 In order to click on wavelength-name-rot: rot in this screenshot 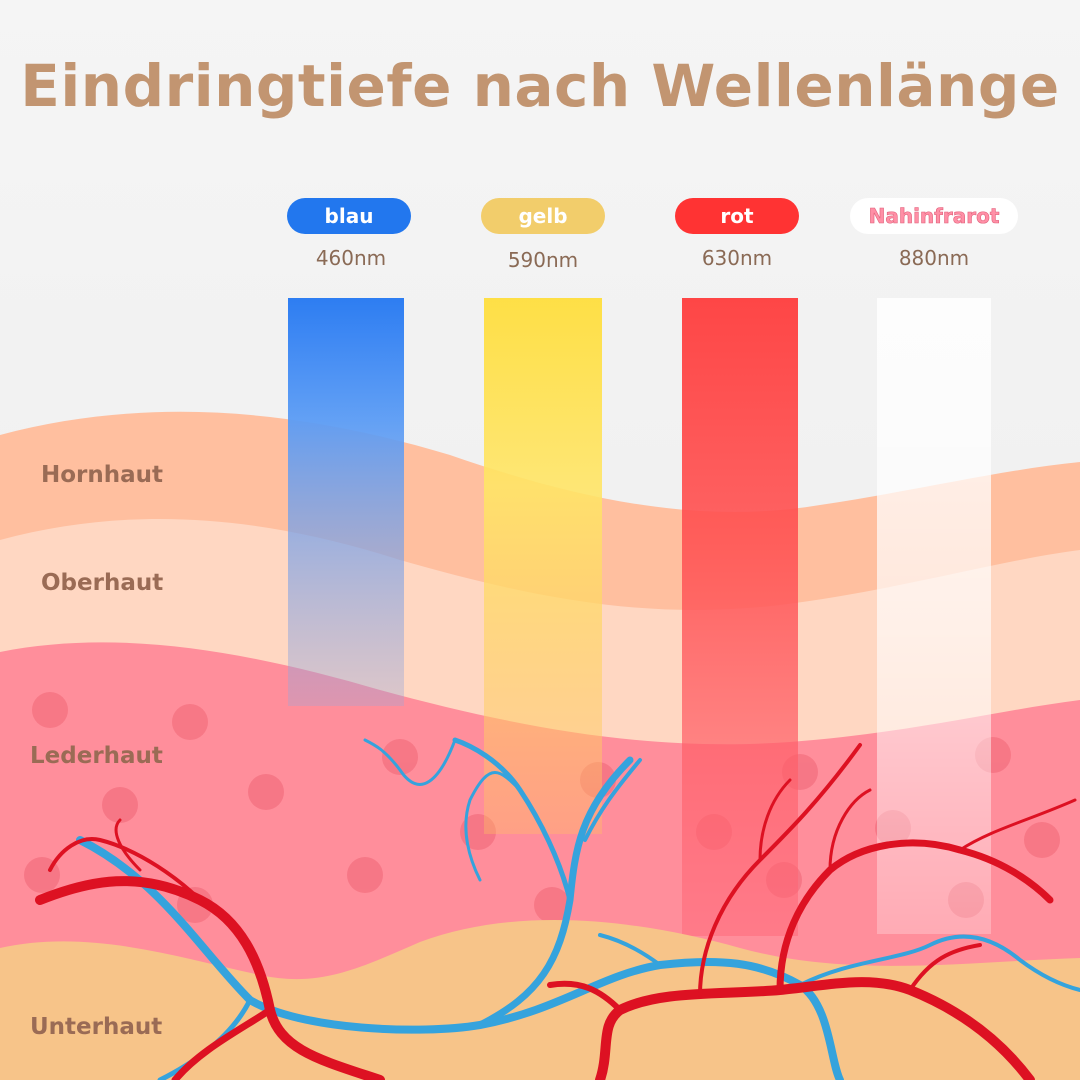, I will do `click(737, 216)`.